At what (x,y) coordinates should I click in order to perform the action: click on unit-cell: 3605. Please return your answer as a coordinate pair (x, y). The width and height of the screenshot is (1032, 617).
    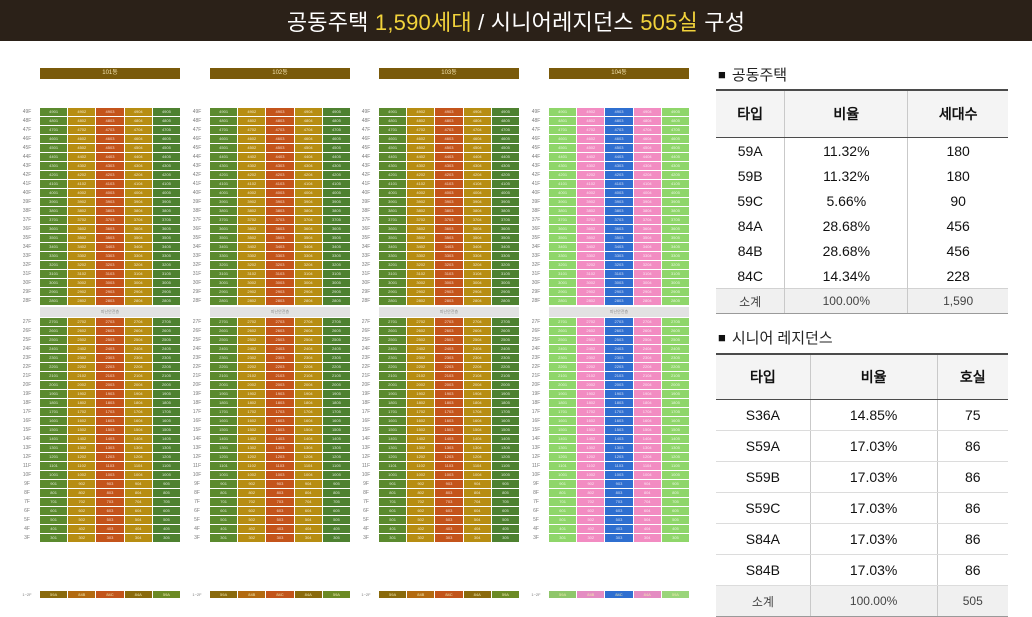
    Looking at the image, I should click on (505, 229).